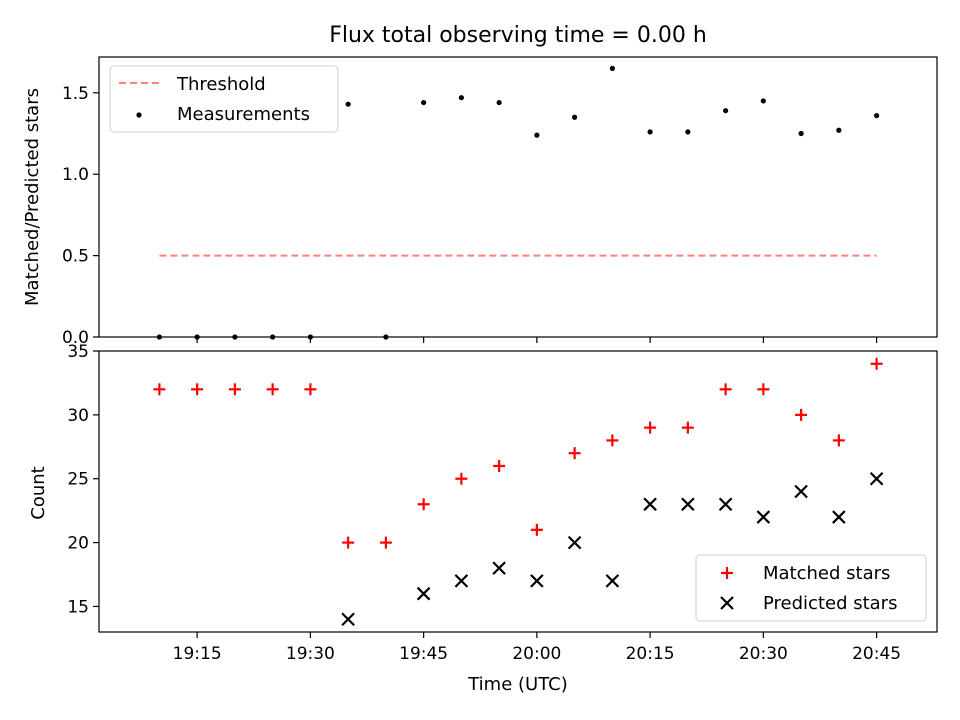 This screenshot has width=960, height=720. What do you see at coordinates (243, 114) in the screenshot?
I see `legend-measurements-label: Measurements` at bounding box center [243, 114].